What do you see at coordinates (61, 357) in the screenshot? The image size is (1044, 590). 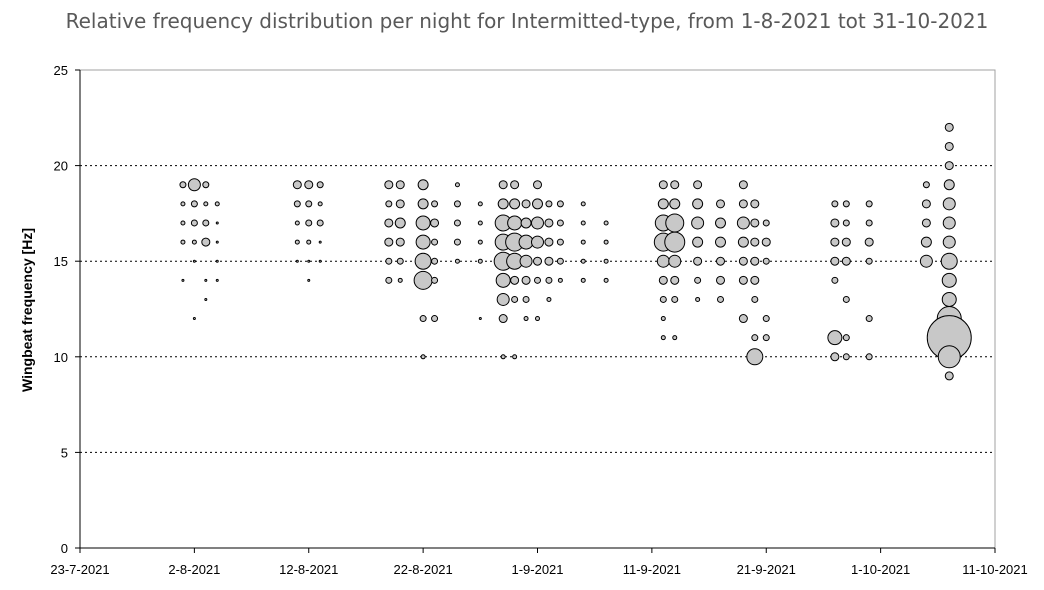 I see `y-tick-label: 10` at bounding box center [61, 357].